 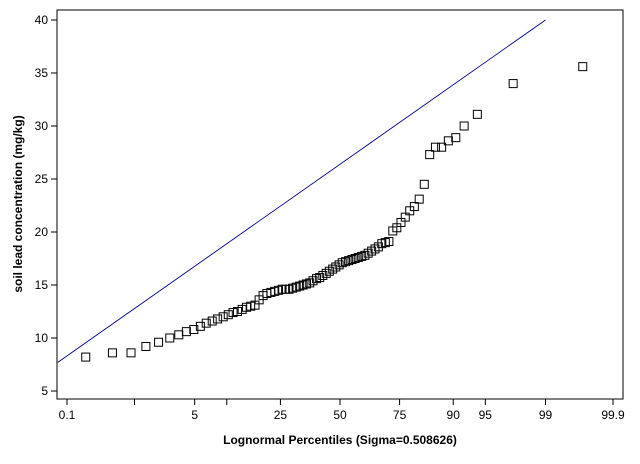 I want to click on y-tick-label: 5, so click(x=44, y=391).